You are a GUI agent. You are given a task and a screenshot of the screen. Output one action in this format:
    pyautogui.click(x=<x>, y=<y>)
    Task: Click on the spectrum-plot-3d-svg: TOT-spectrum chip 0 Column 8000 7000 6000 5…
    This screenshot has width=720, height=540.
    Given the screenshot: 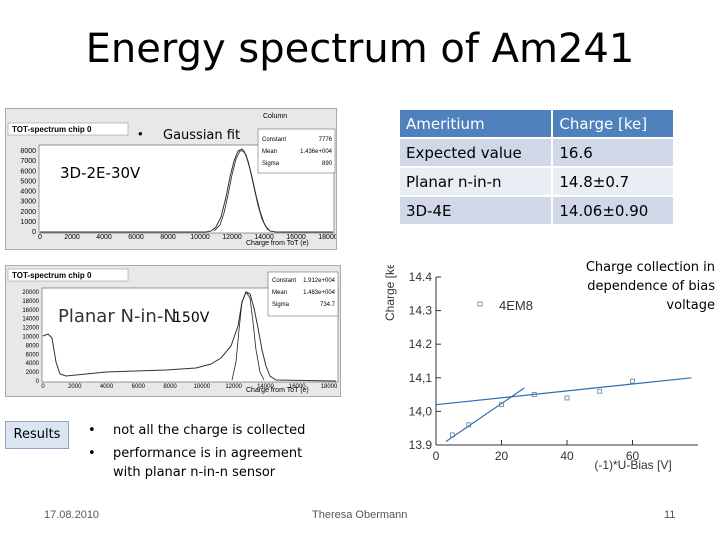 What is the action you would take?
    pyautogui.click(x=172, y=179)
    